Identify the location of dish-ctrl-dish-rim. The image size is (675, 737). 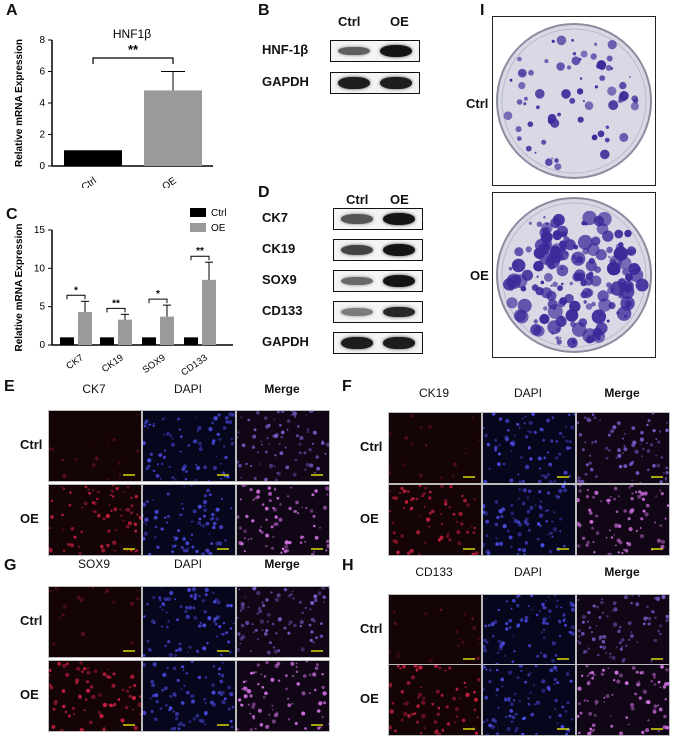
(574, 101).